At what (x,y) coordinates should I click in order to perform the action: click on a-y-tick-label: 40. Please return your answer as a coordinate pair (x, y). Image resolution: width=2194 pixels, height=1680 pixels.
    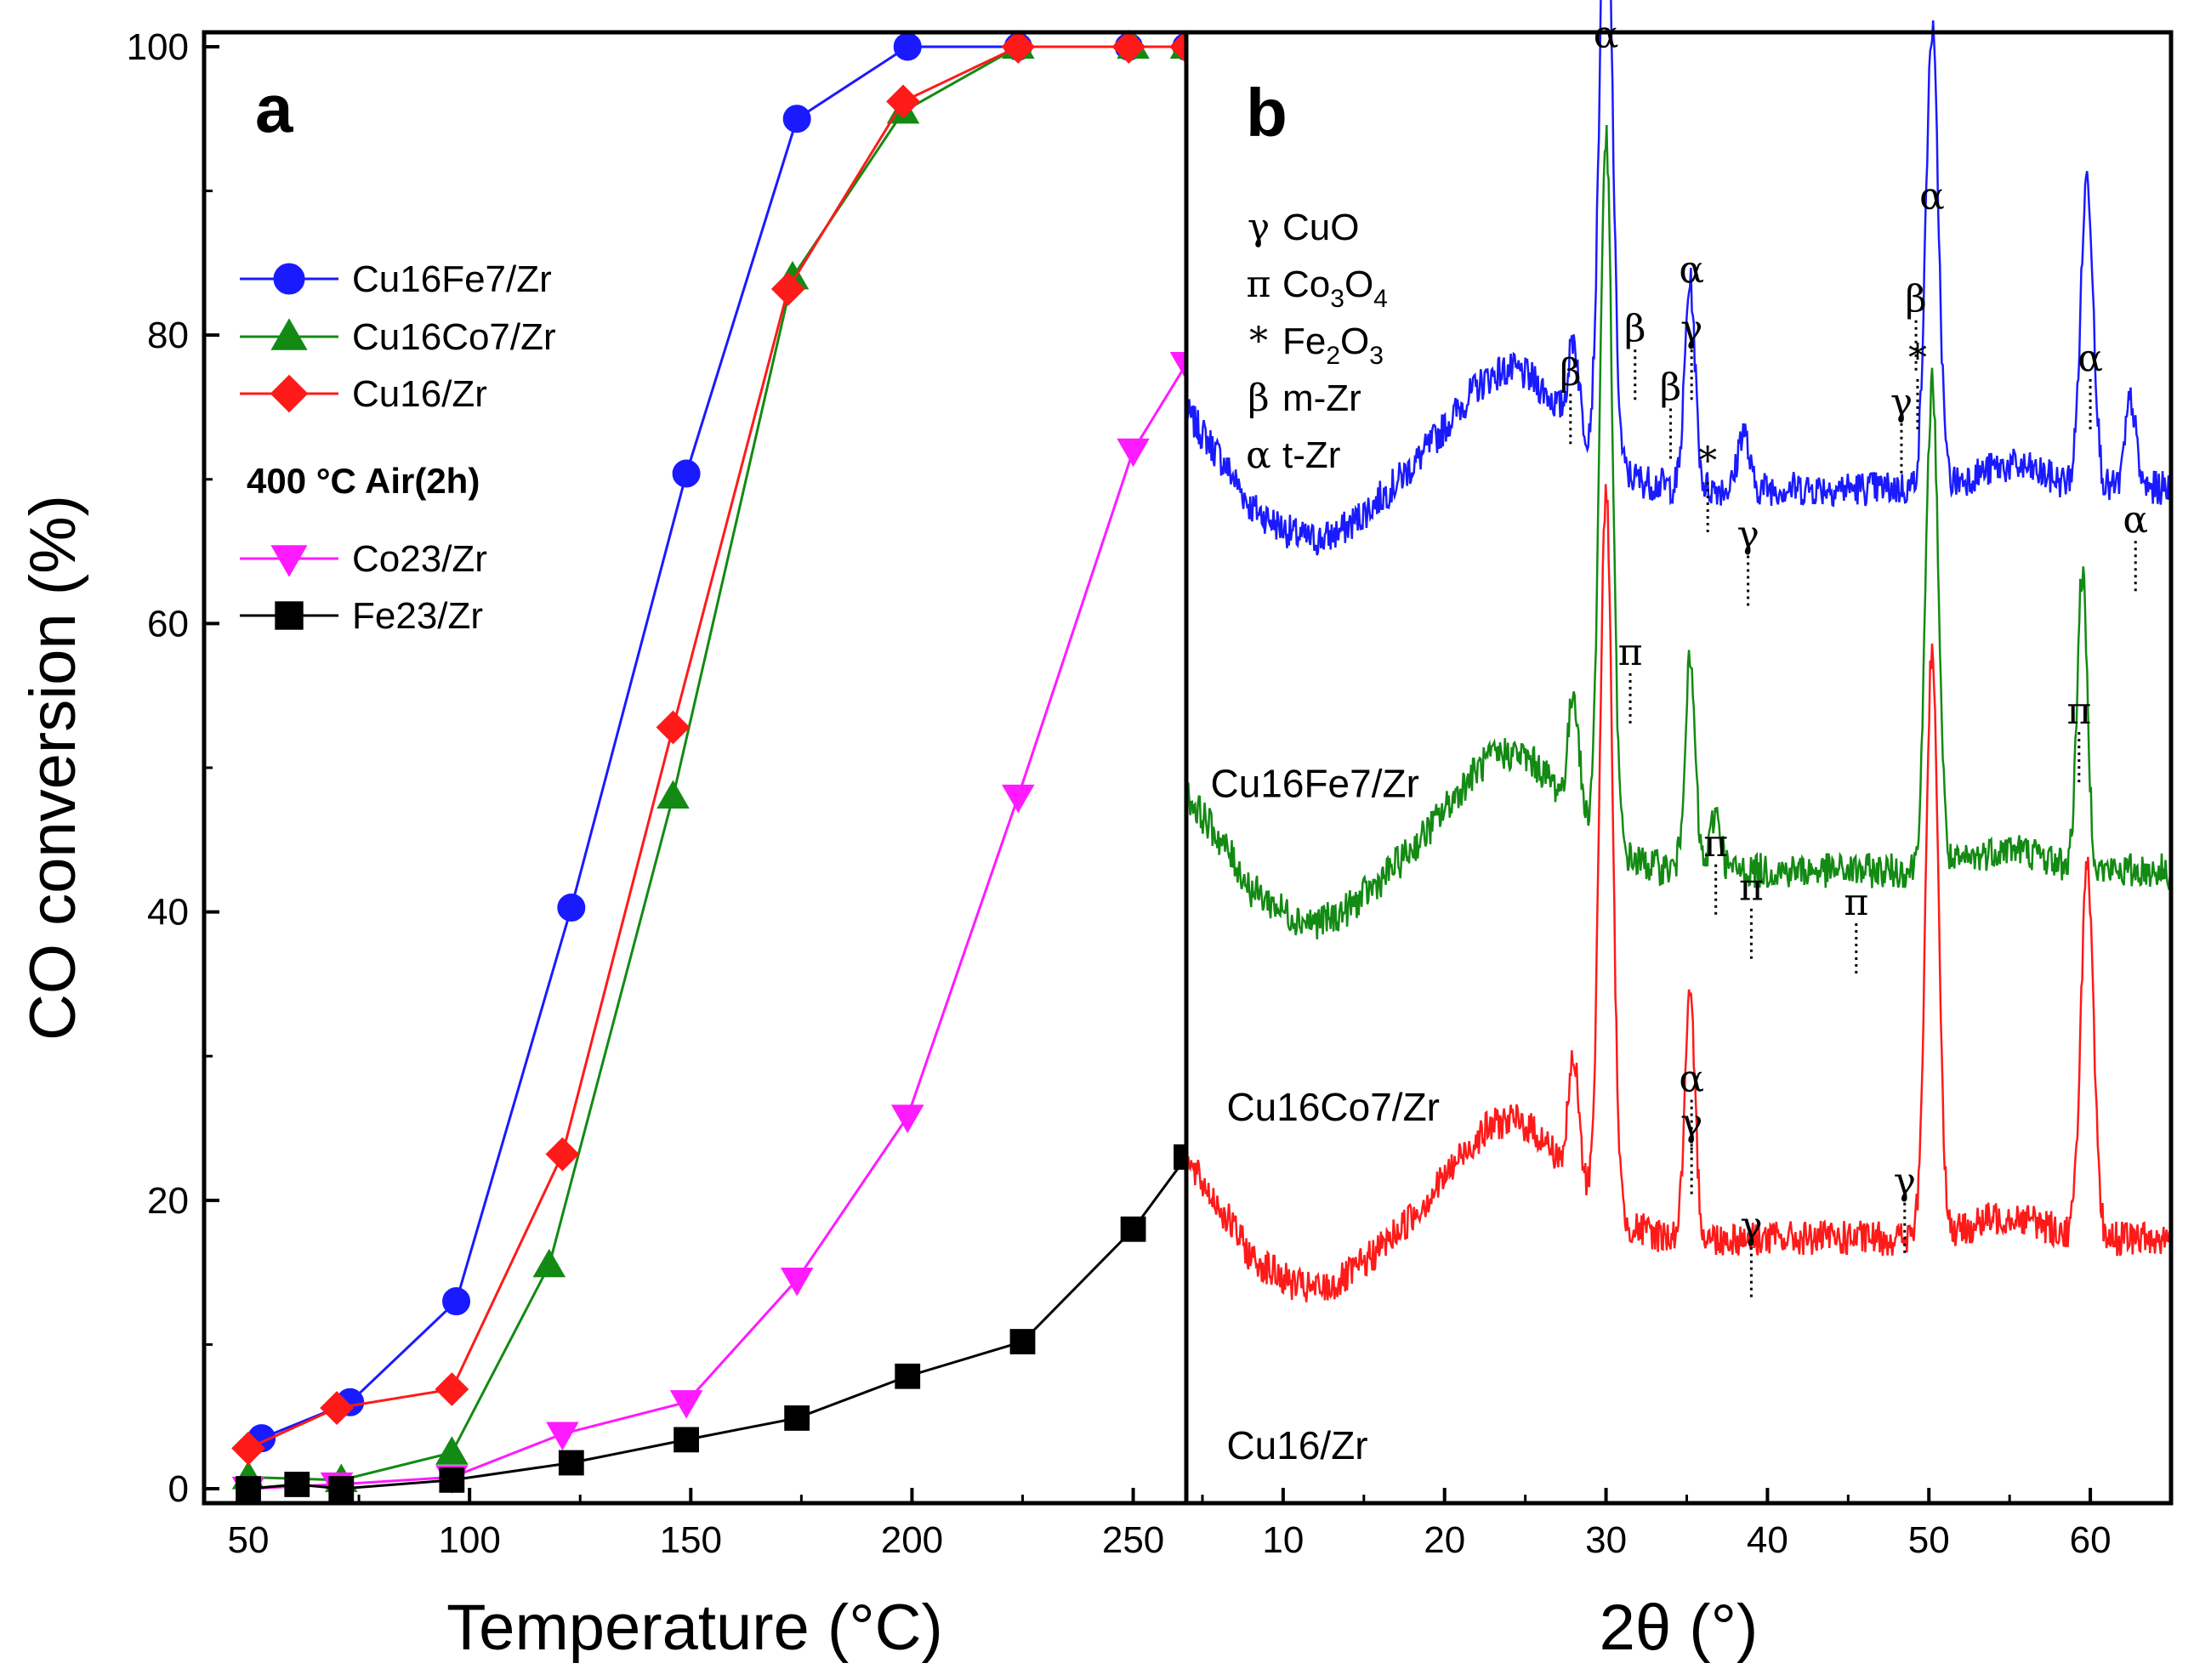
    Looking at the image, I should click on (168, 913).